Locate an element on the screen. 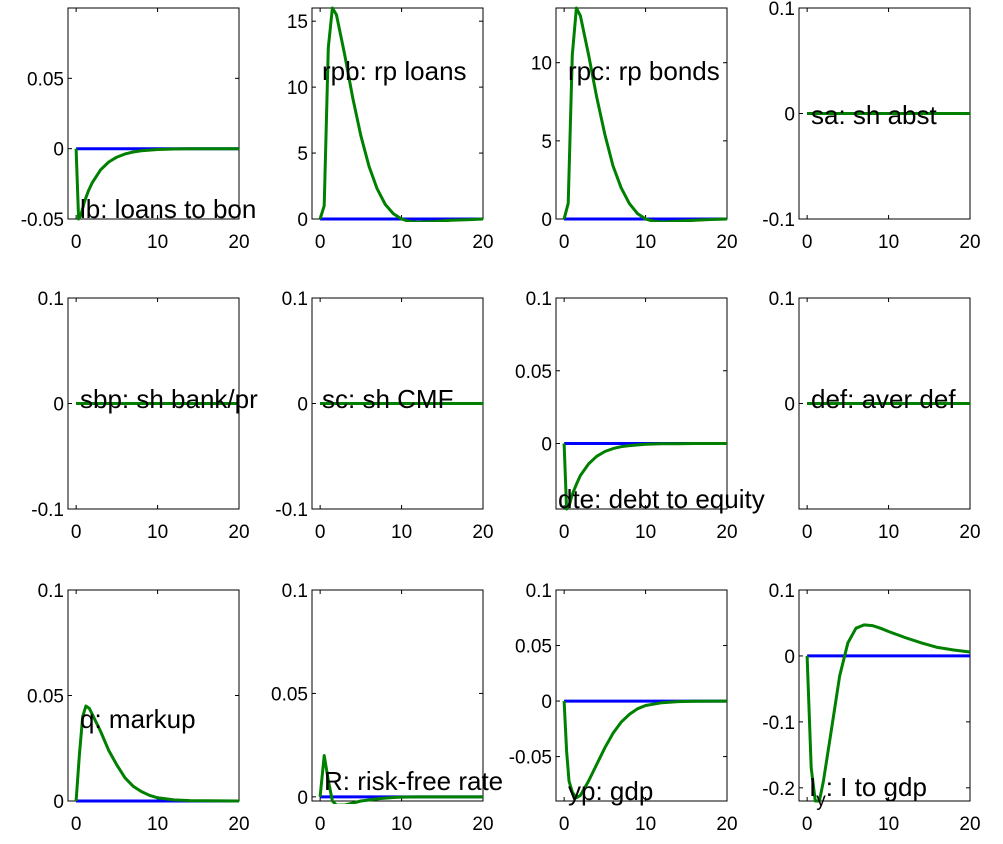 The width and height of the screenshot is (1003, 844). panel-10: 0 10 20 0 0.05 0.1 R: risk-free rate is located at coordinates (387, 708).